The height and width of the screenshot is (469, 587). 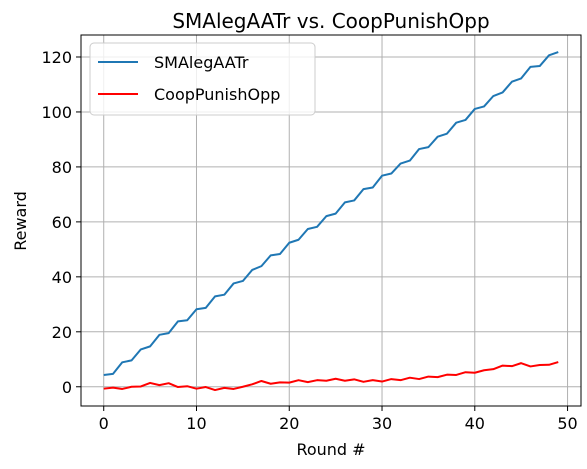 I want to click on y-tick-label: 0, so click(x=67, y=387).